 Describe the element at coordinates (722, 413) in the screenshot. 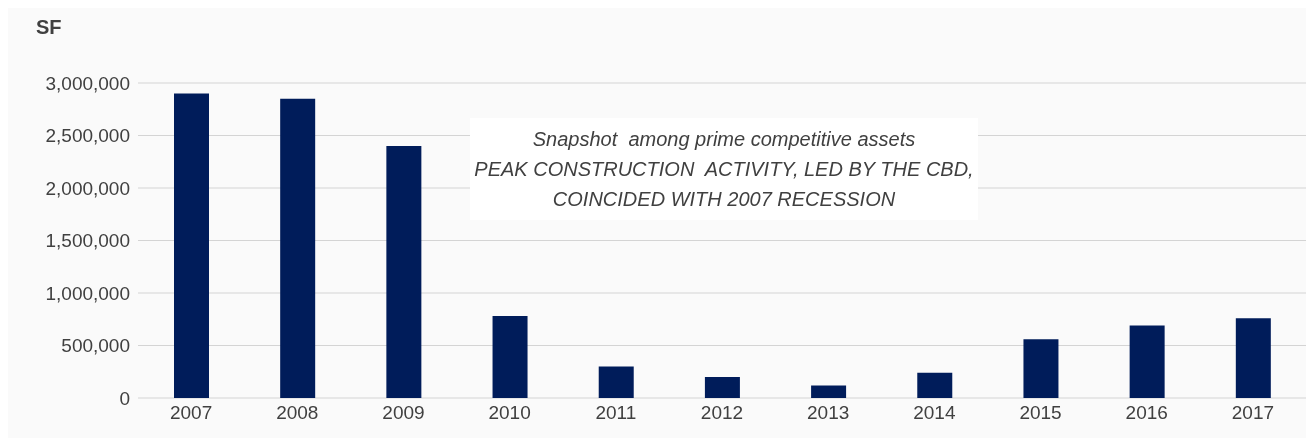

I see `x-tick-label: 2012` at that location.